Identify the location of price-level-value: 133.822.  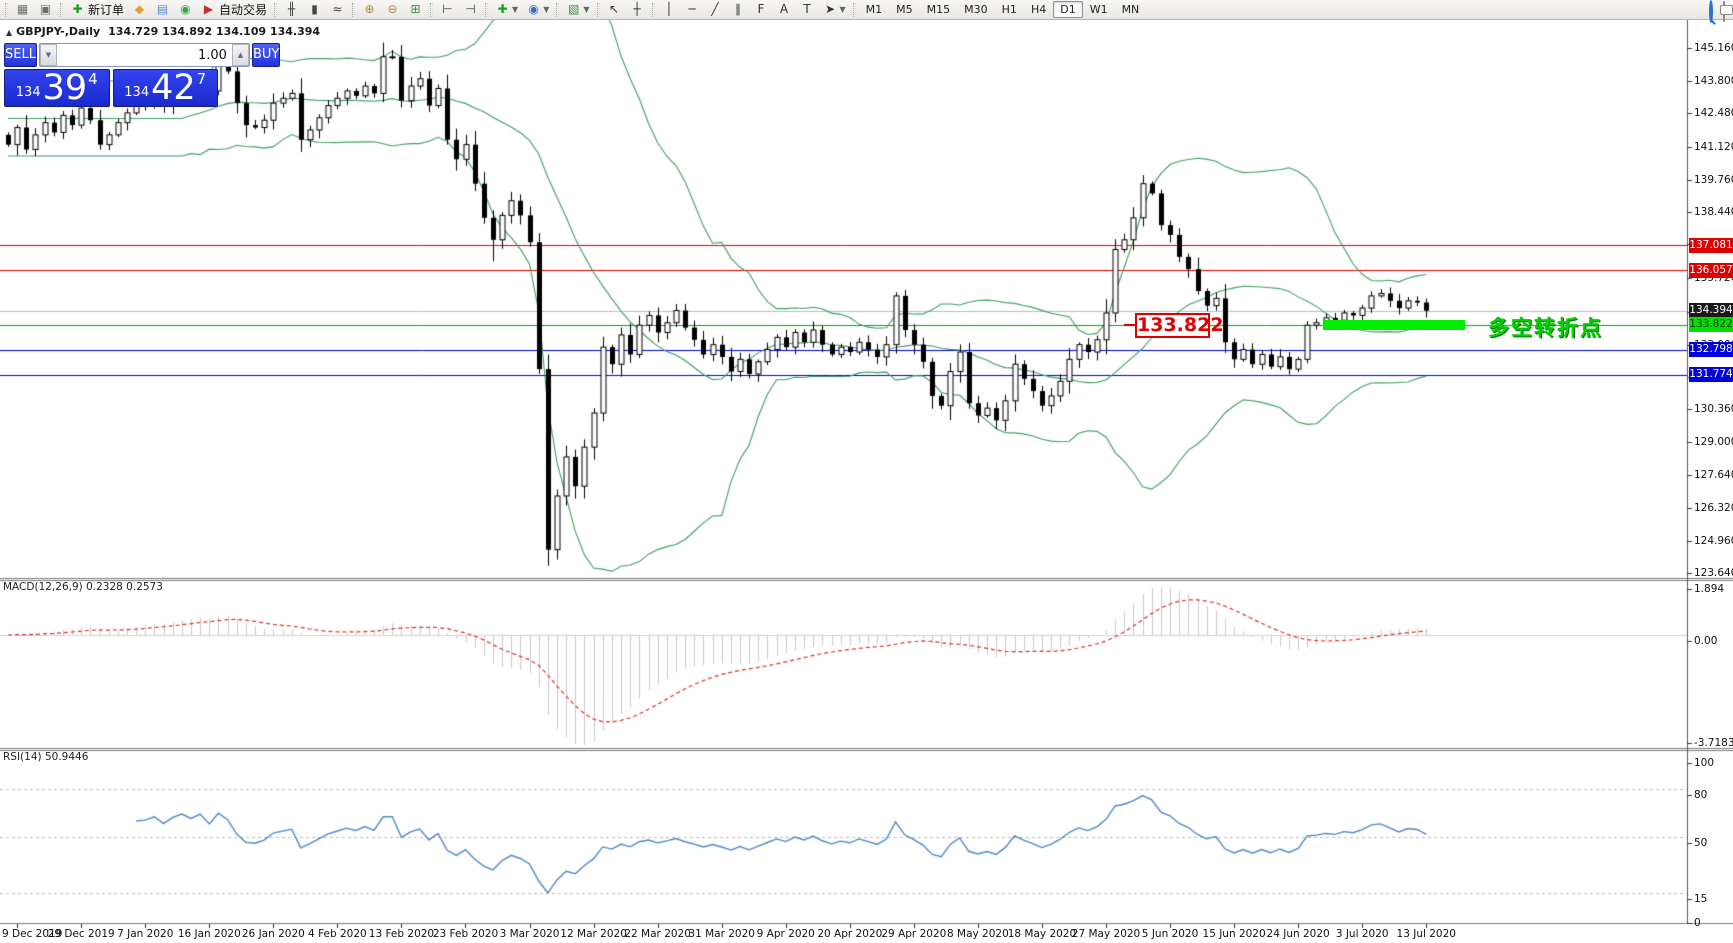
(1180, 324).